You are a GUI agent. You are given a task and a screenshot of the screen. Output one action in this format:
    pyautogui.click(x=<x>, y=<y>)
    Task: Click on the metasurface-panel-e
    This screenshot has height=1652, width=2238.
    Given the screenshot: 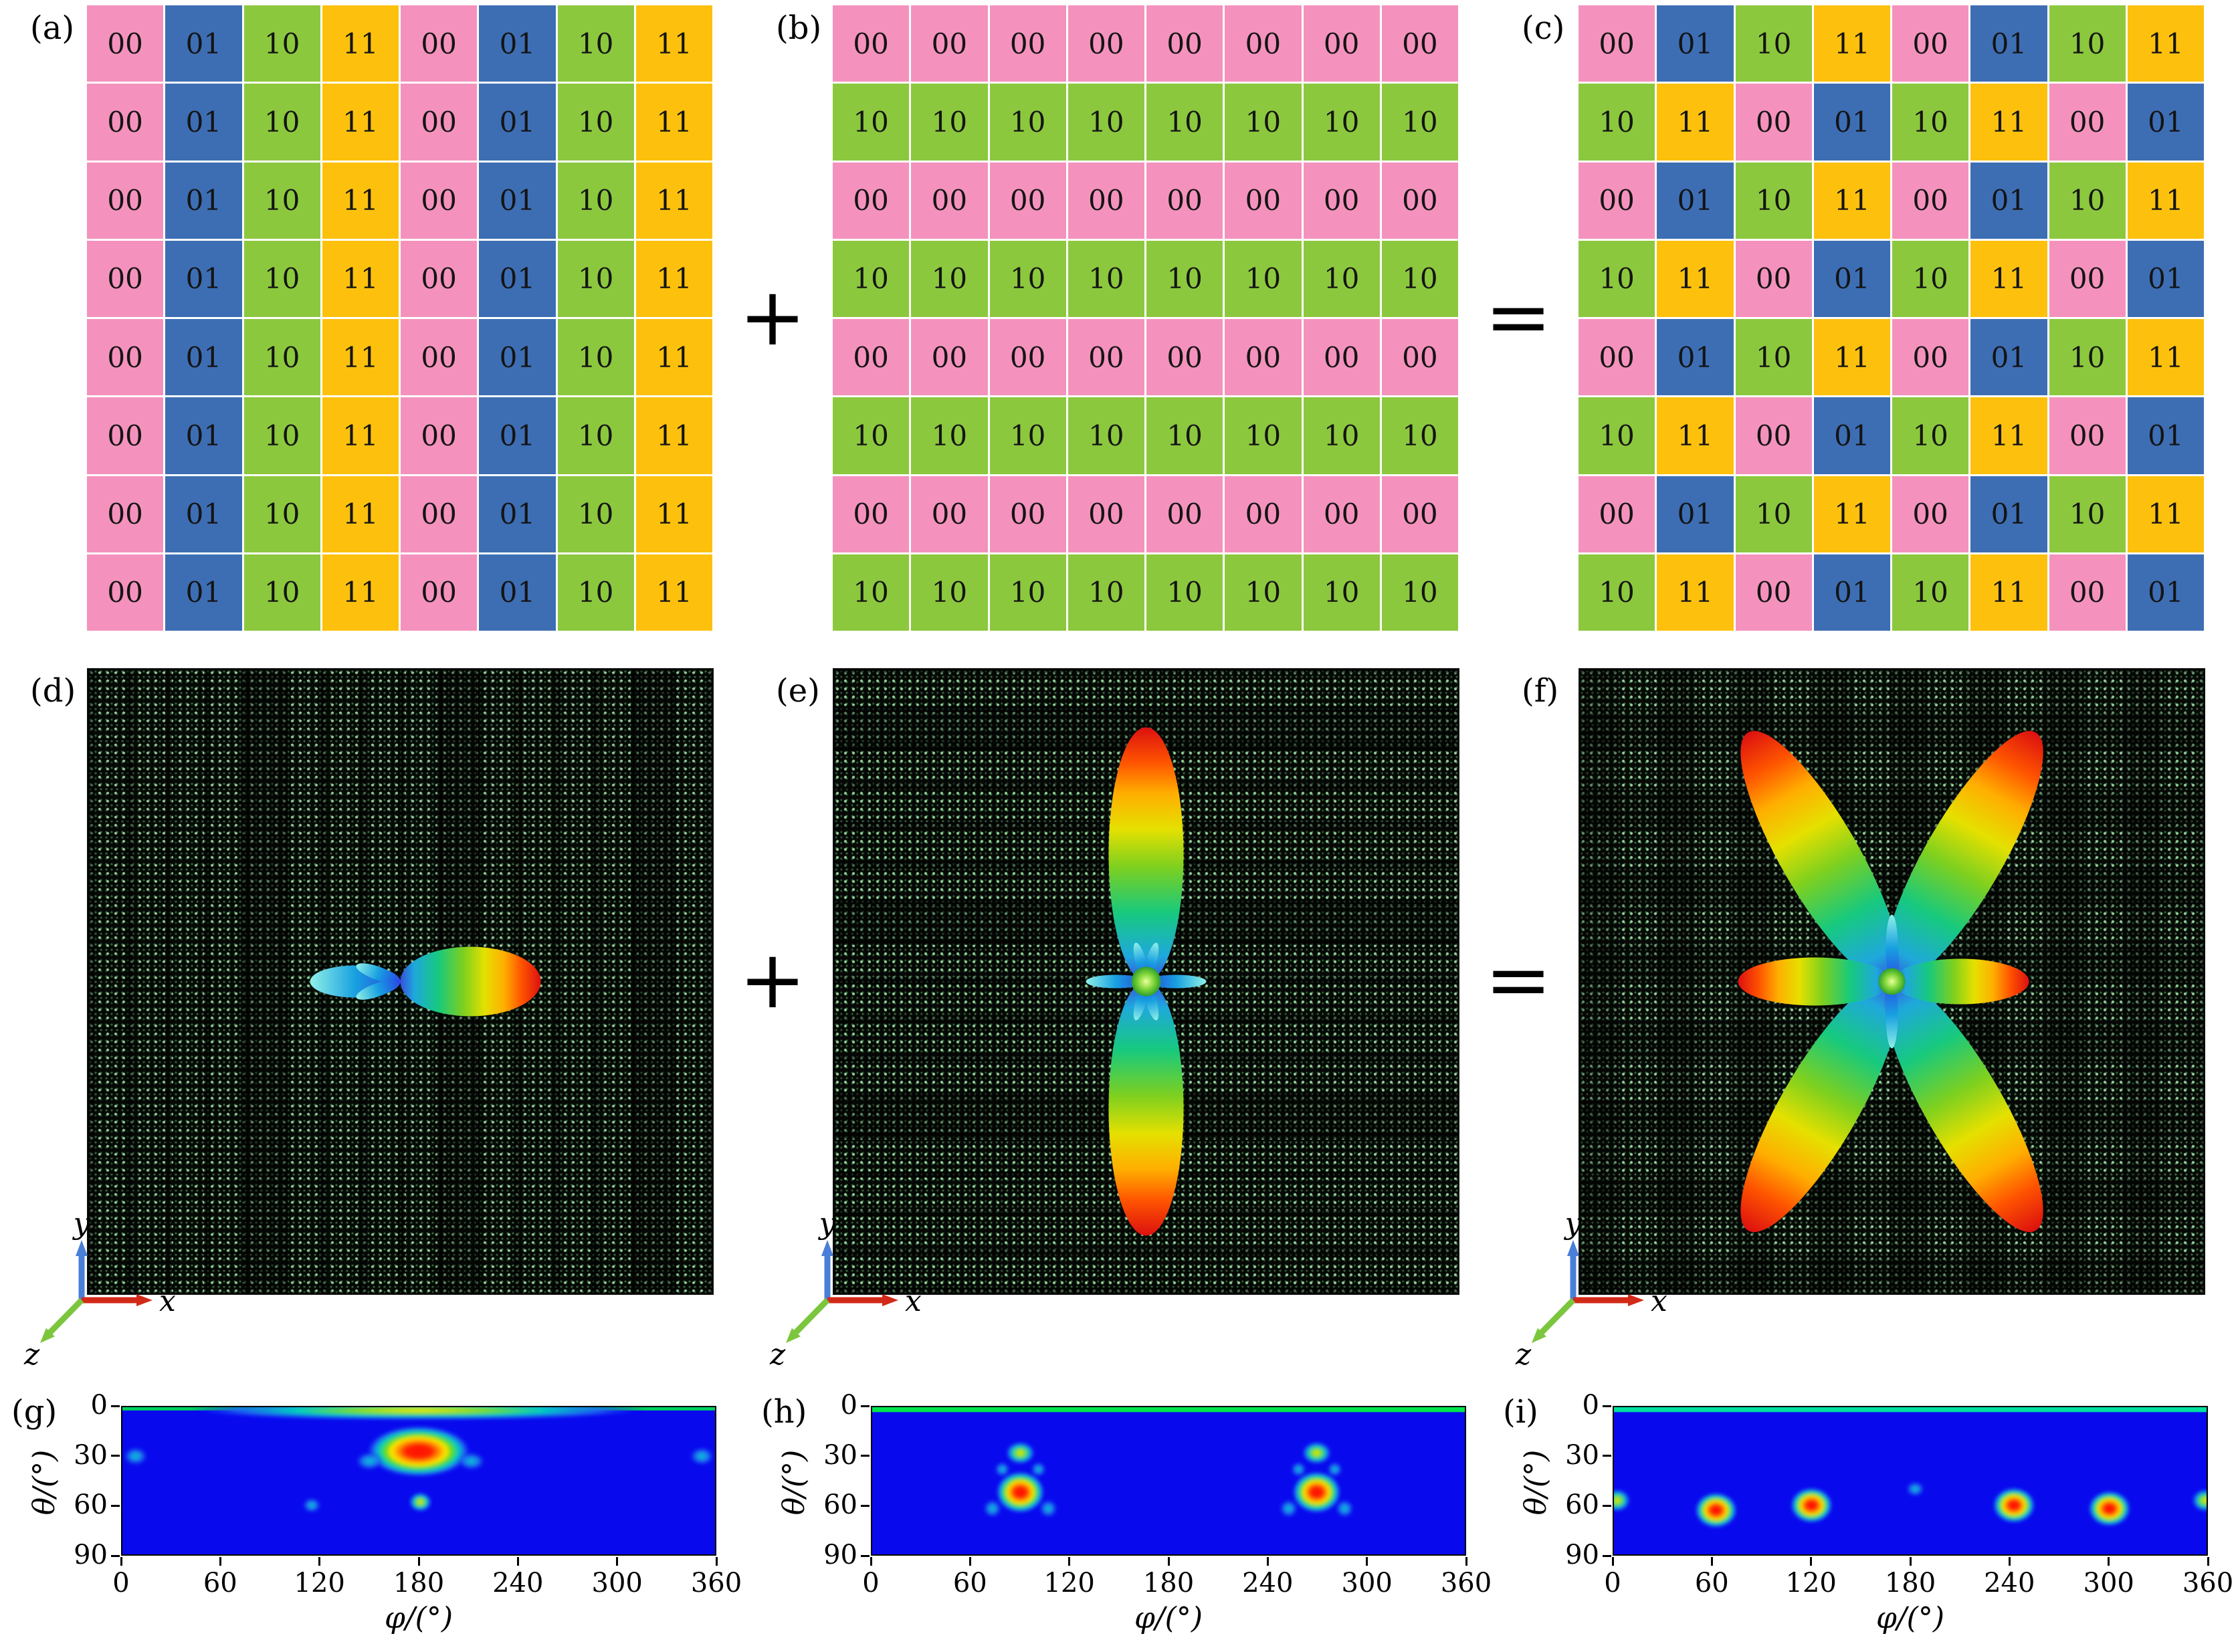 What is the action you would take?
    pyautogui.click(x=1146, y=981)
    